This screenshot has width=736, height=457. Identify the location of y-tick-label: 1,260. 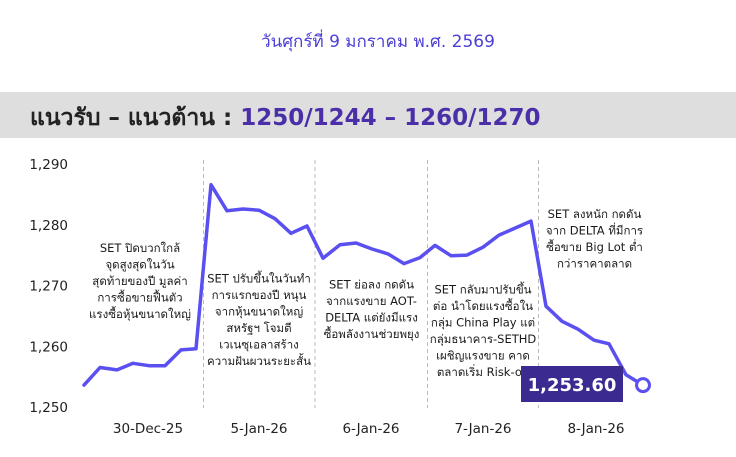
(48, 347).